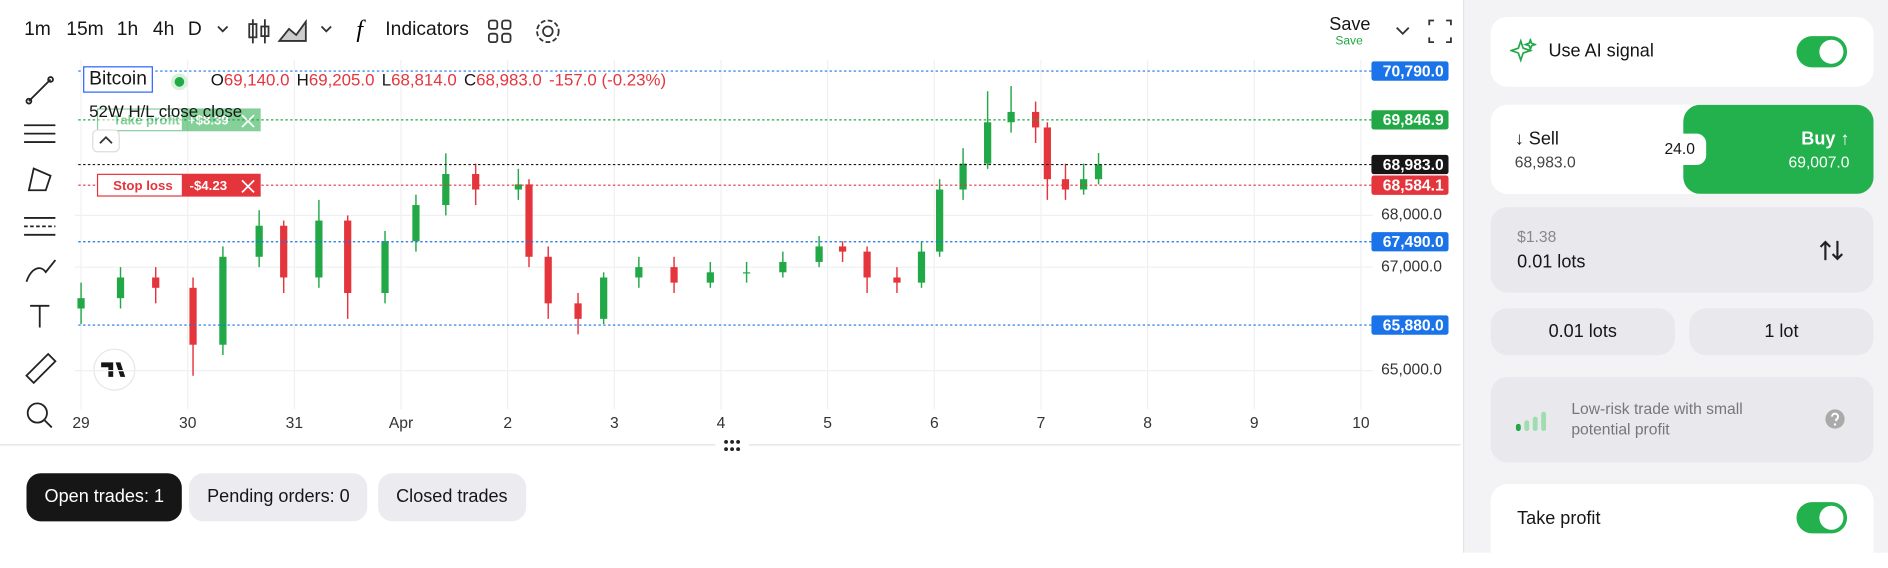  I want to click on save-button: Save, so click(1350, 24).